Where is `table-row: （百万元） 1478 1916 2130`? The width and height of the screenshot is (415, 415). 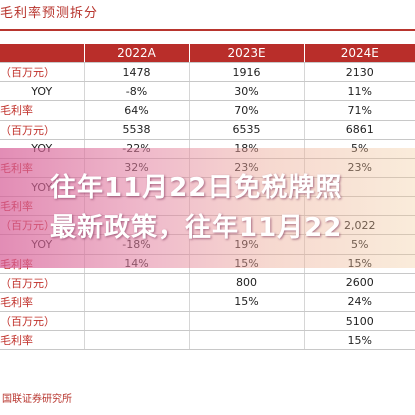
table-row: （百万元） 1478 1916 2130 is located at coordinates (207, 72).